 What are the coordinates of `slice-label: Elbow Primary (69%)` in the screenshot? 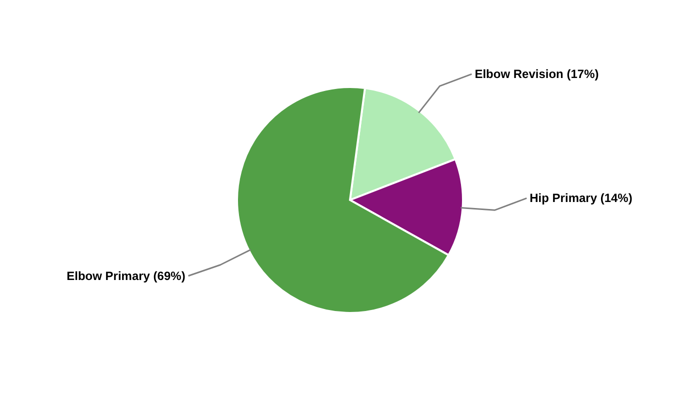 It's located at (126, 275).